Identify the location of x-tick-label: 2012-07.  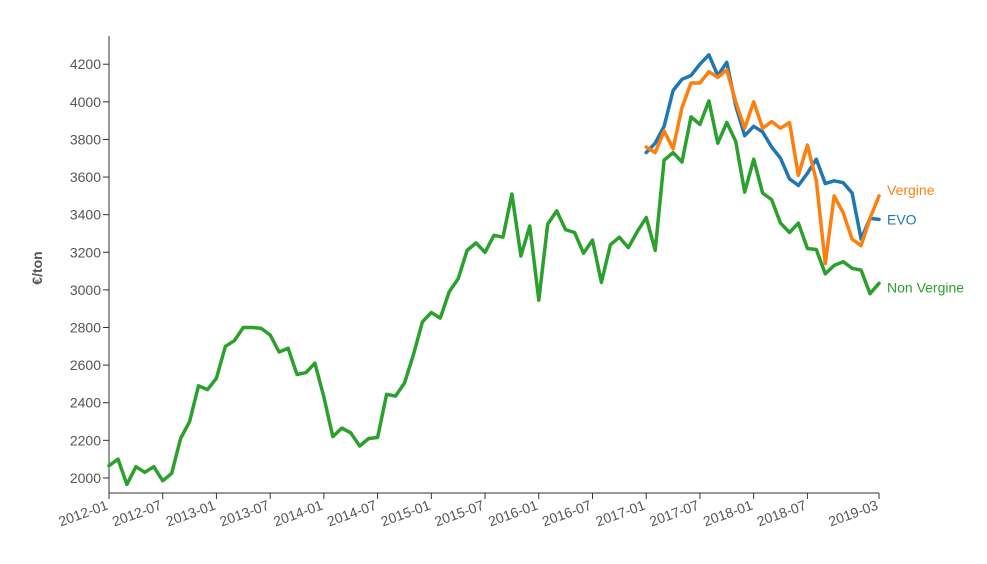
(137, 513).